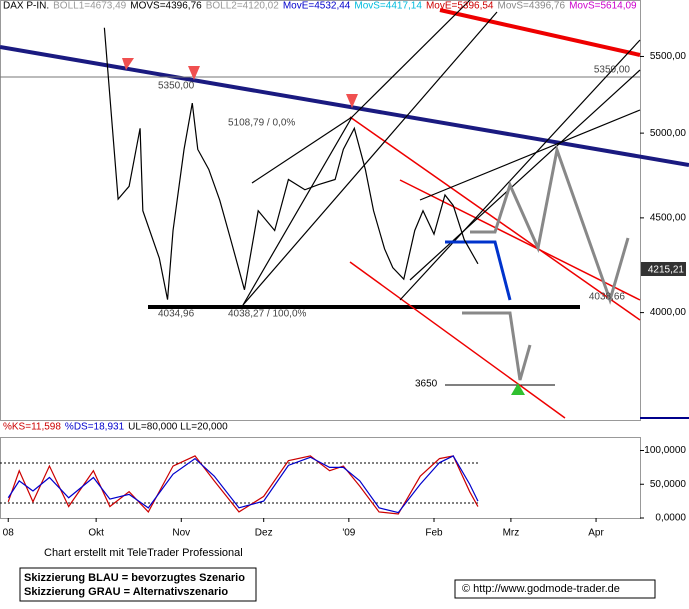 This screenshot has width=689, height=609. I want to click on stoch-frame, so click(320, 478).